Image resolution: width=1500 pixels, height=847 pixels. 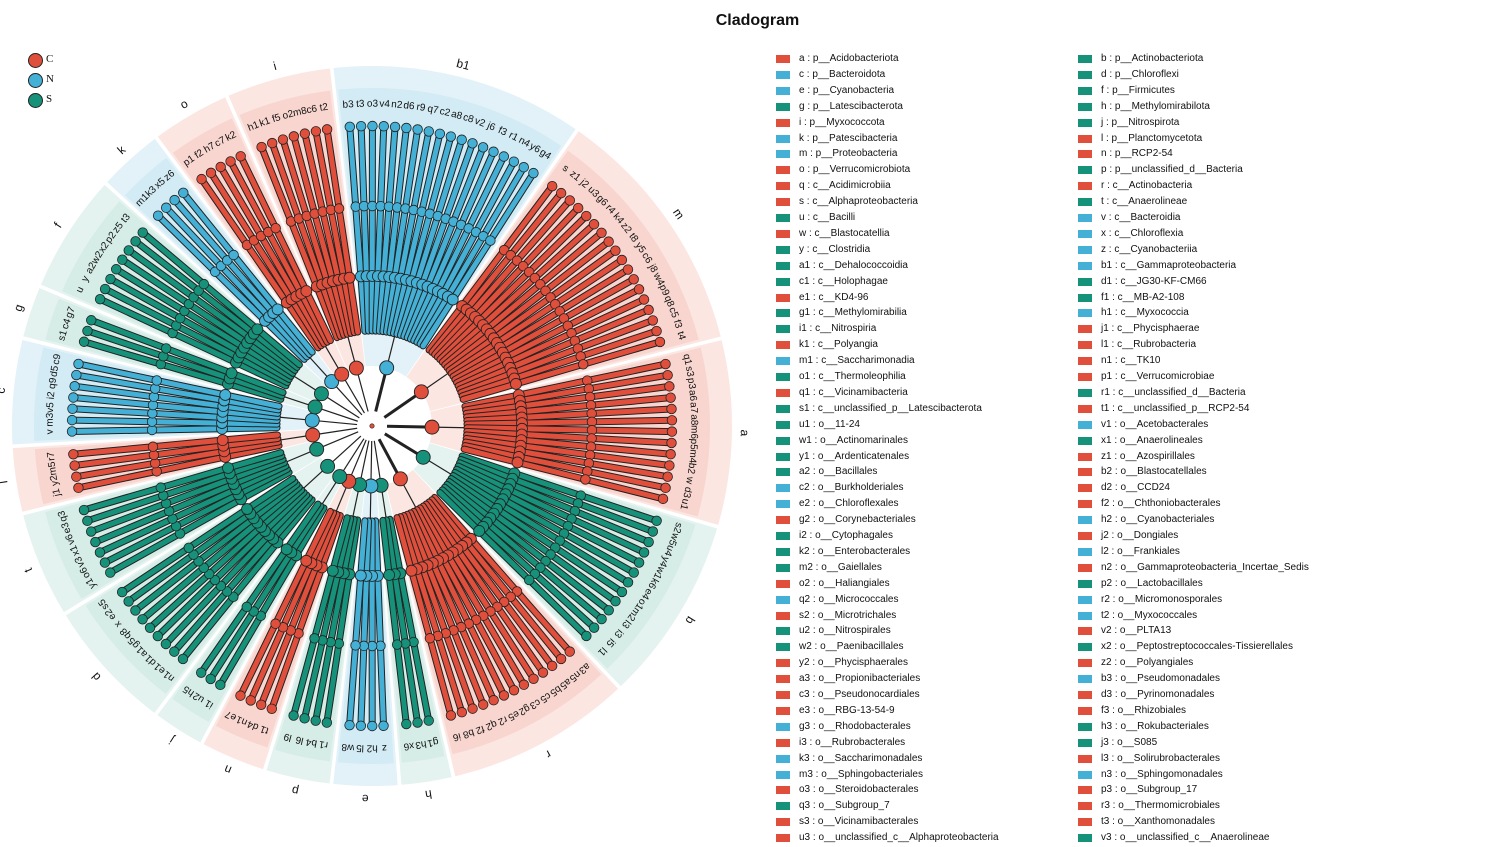 I want to click on phylum-label: c, so click(x=4, y=390).